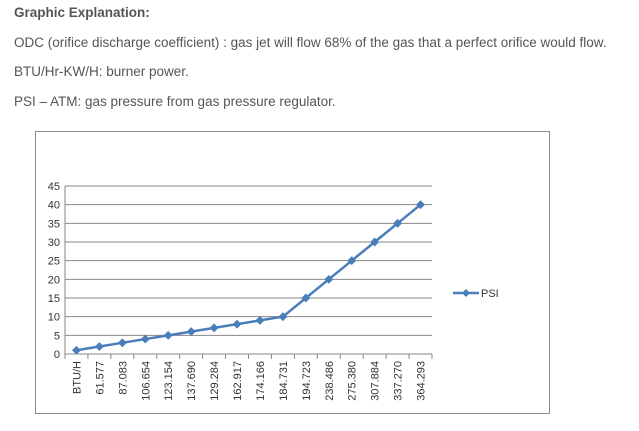 The image size is (639, 431). Describe the element at coordinates (307, 381) in the screenshot. I see `x-tick-label: 194.723` at that location.